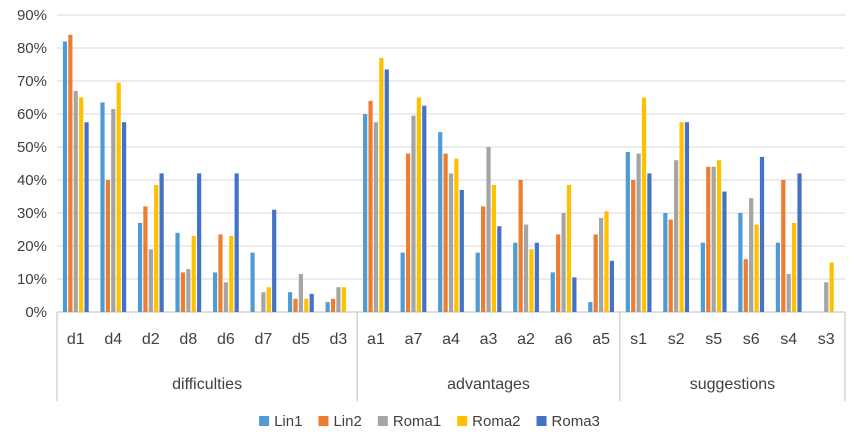  Describe the element at coordinates (376, 339) in the screenshot. I see `x-tick-label: a1` at that location.